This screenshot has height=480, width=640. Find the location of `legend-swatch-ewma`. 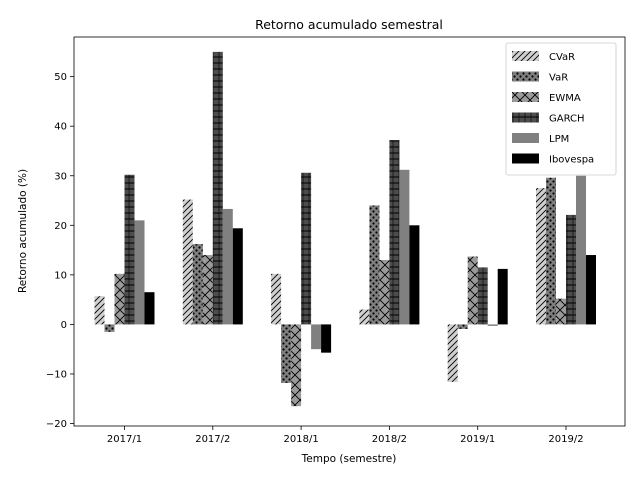

legend-swatch-ewma is located at coordinates (525, 97).